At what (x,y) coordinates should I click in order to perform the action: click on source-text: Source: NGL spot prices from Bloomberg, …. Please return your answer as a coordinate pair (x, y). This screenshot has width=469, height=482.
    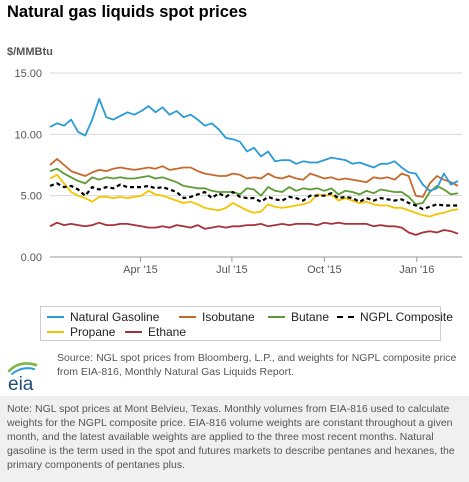
    Looking at the image, I should click on (257, 365).